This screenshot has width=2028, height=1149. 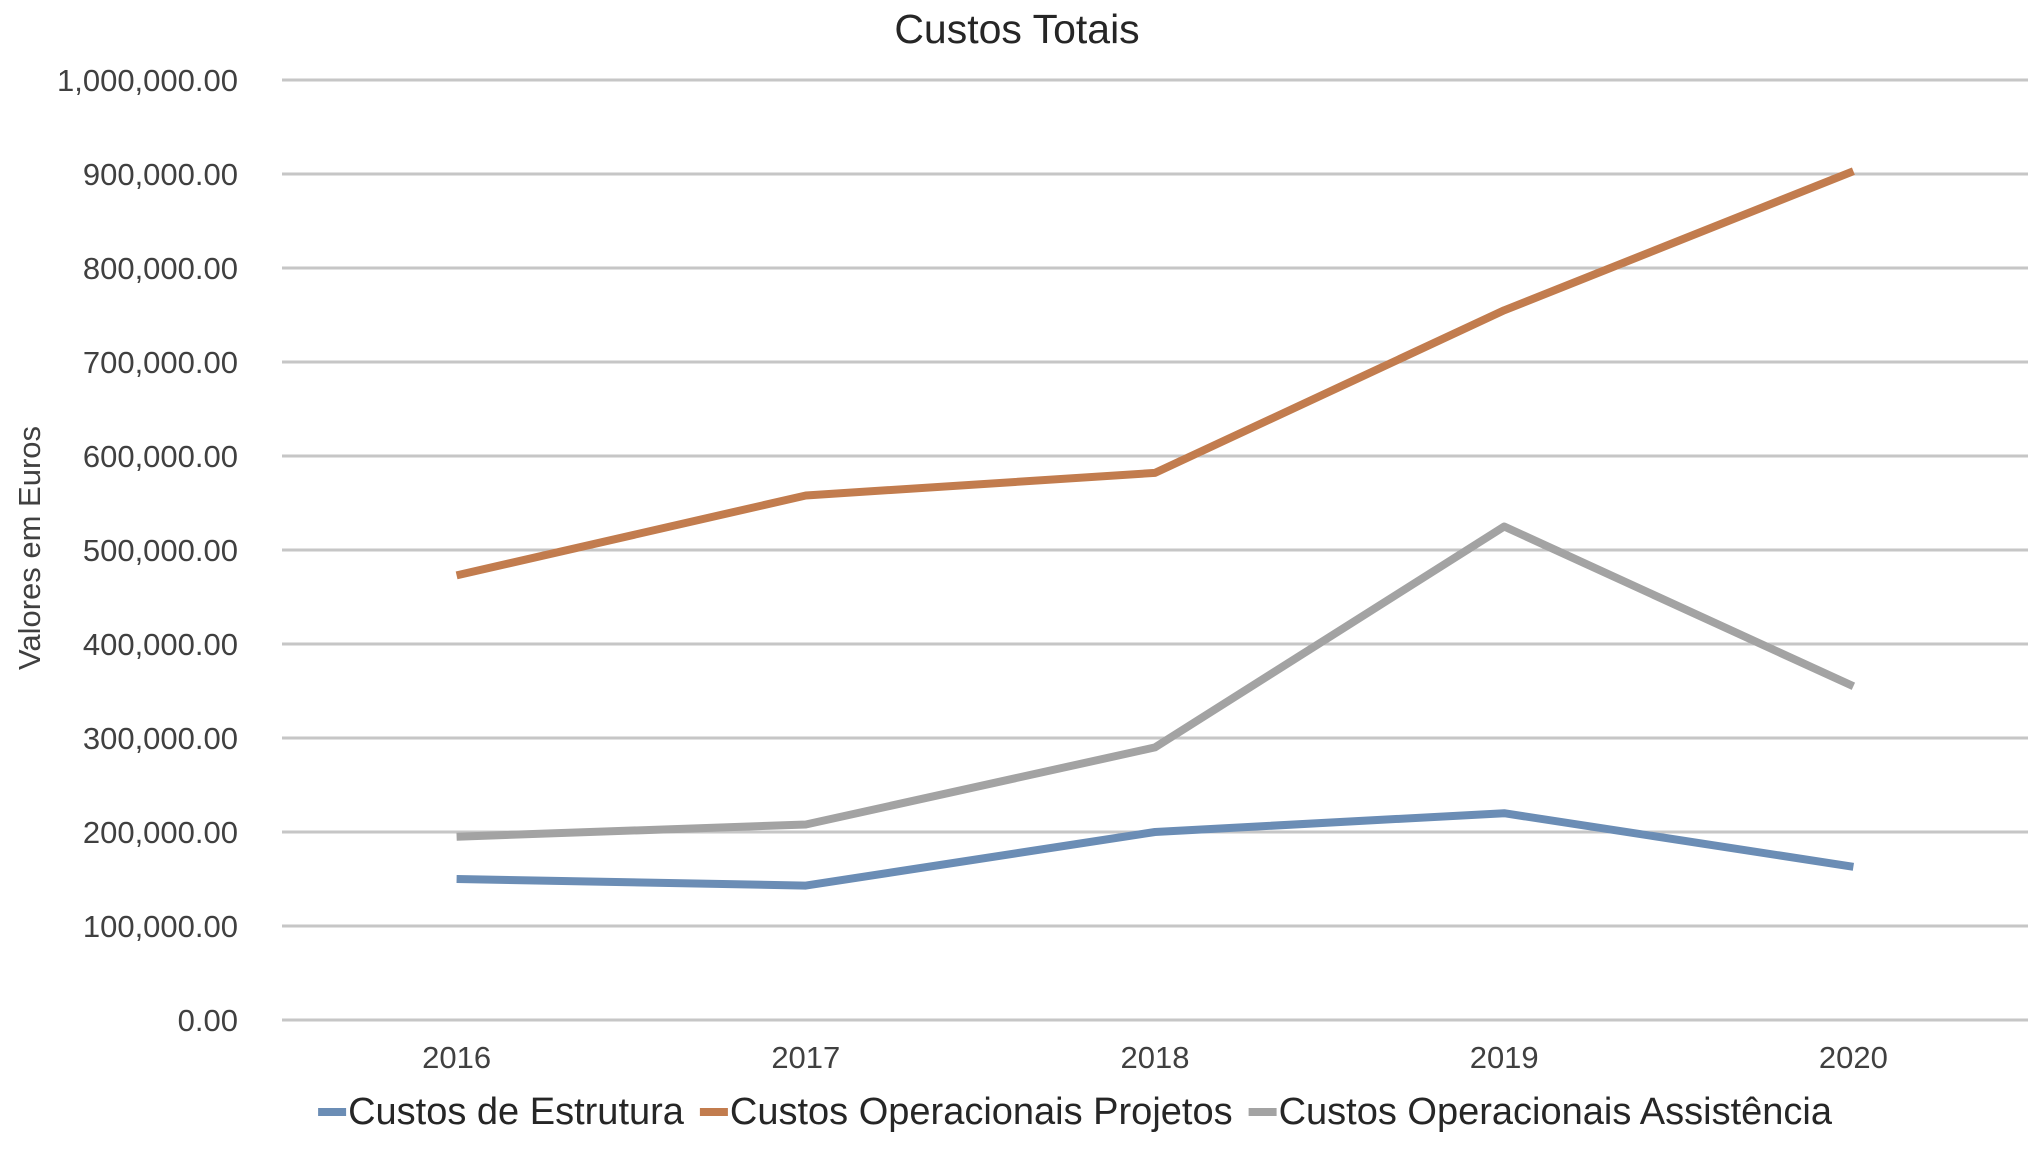 I want to click on y-tick-label: 100,000.00, so click(x=160, y=926).